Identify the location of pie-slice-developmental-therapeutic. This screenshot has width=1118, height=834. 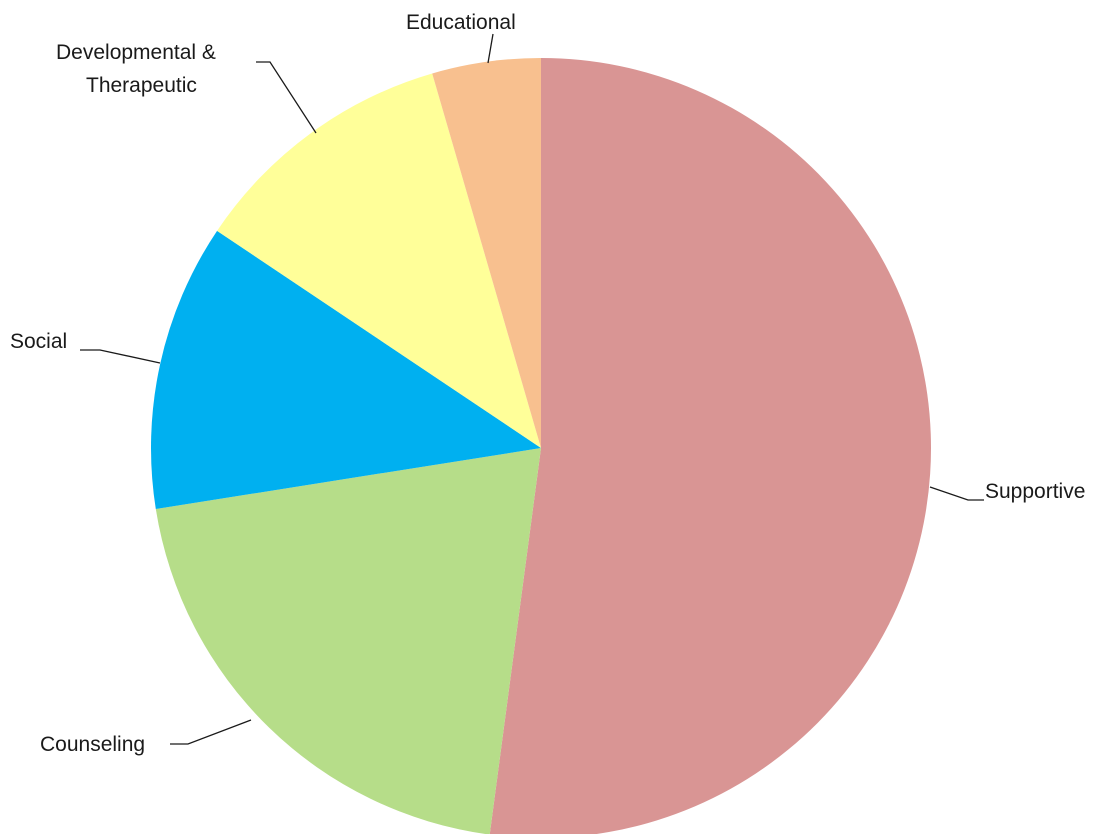
(379, 261).